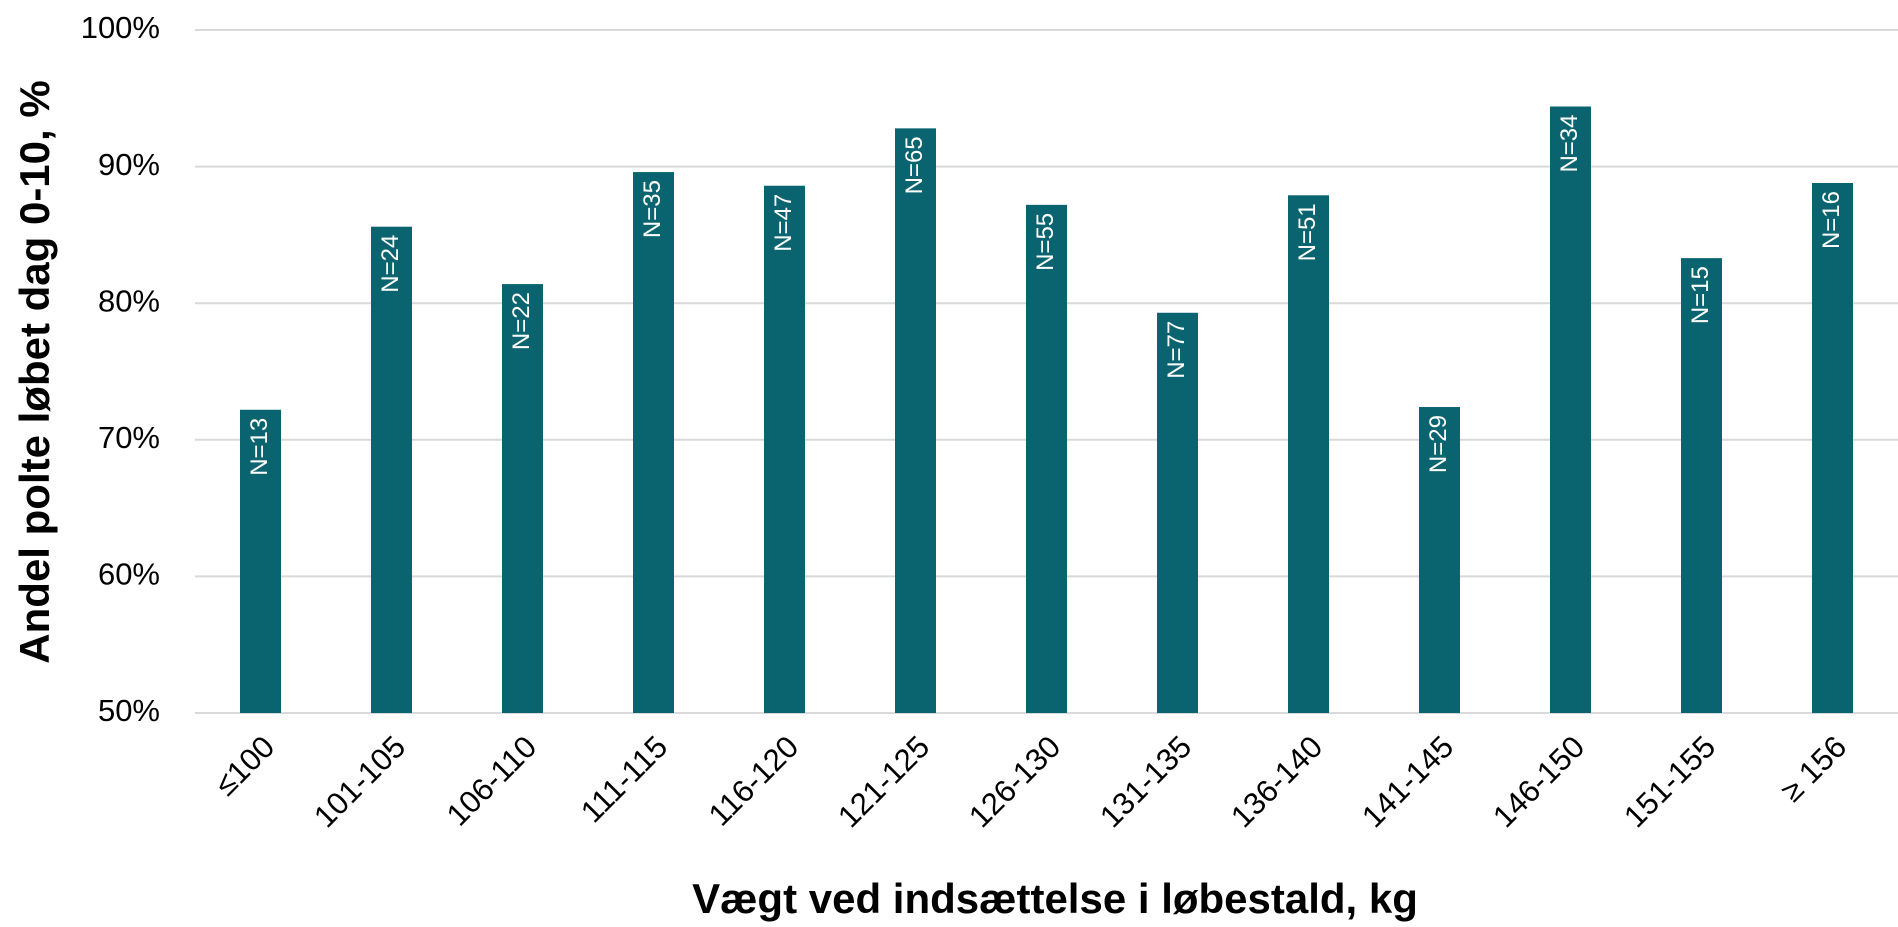 The width and height of the screenshot is (1898, 927). What do you see at coordinates (1407, 781) in the screenshot?
I see `x-tick-label: 141-145` at bounding box center [1407, 781].